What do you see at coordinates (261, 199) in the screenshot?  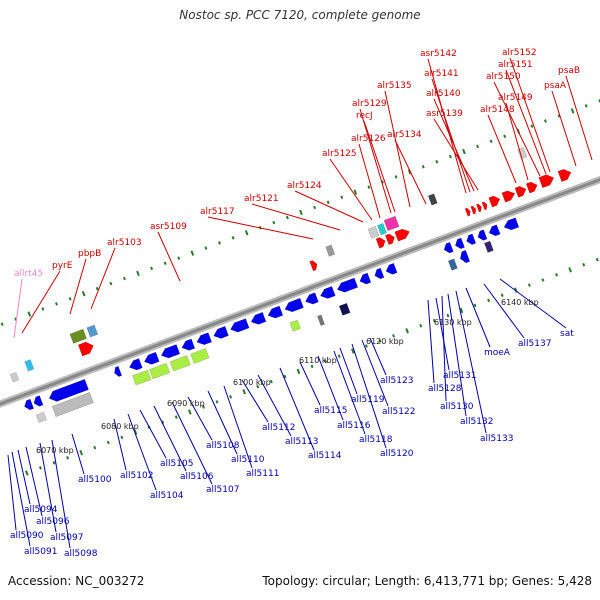 I see `gene-label-forward: alr5121` at bounding box center [261, 199].